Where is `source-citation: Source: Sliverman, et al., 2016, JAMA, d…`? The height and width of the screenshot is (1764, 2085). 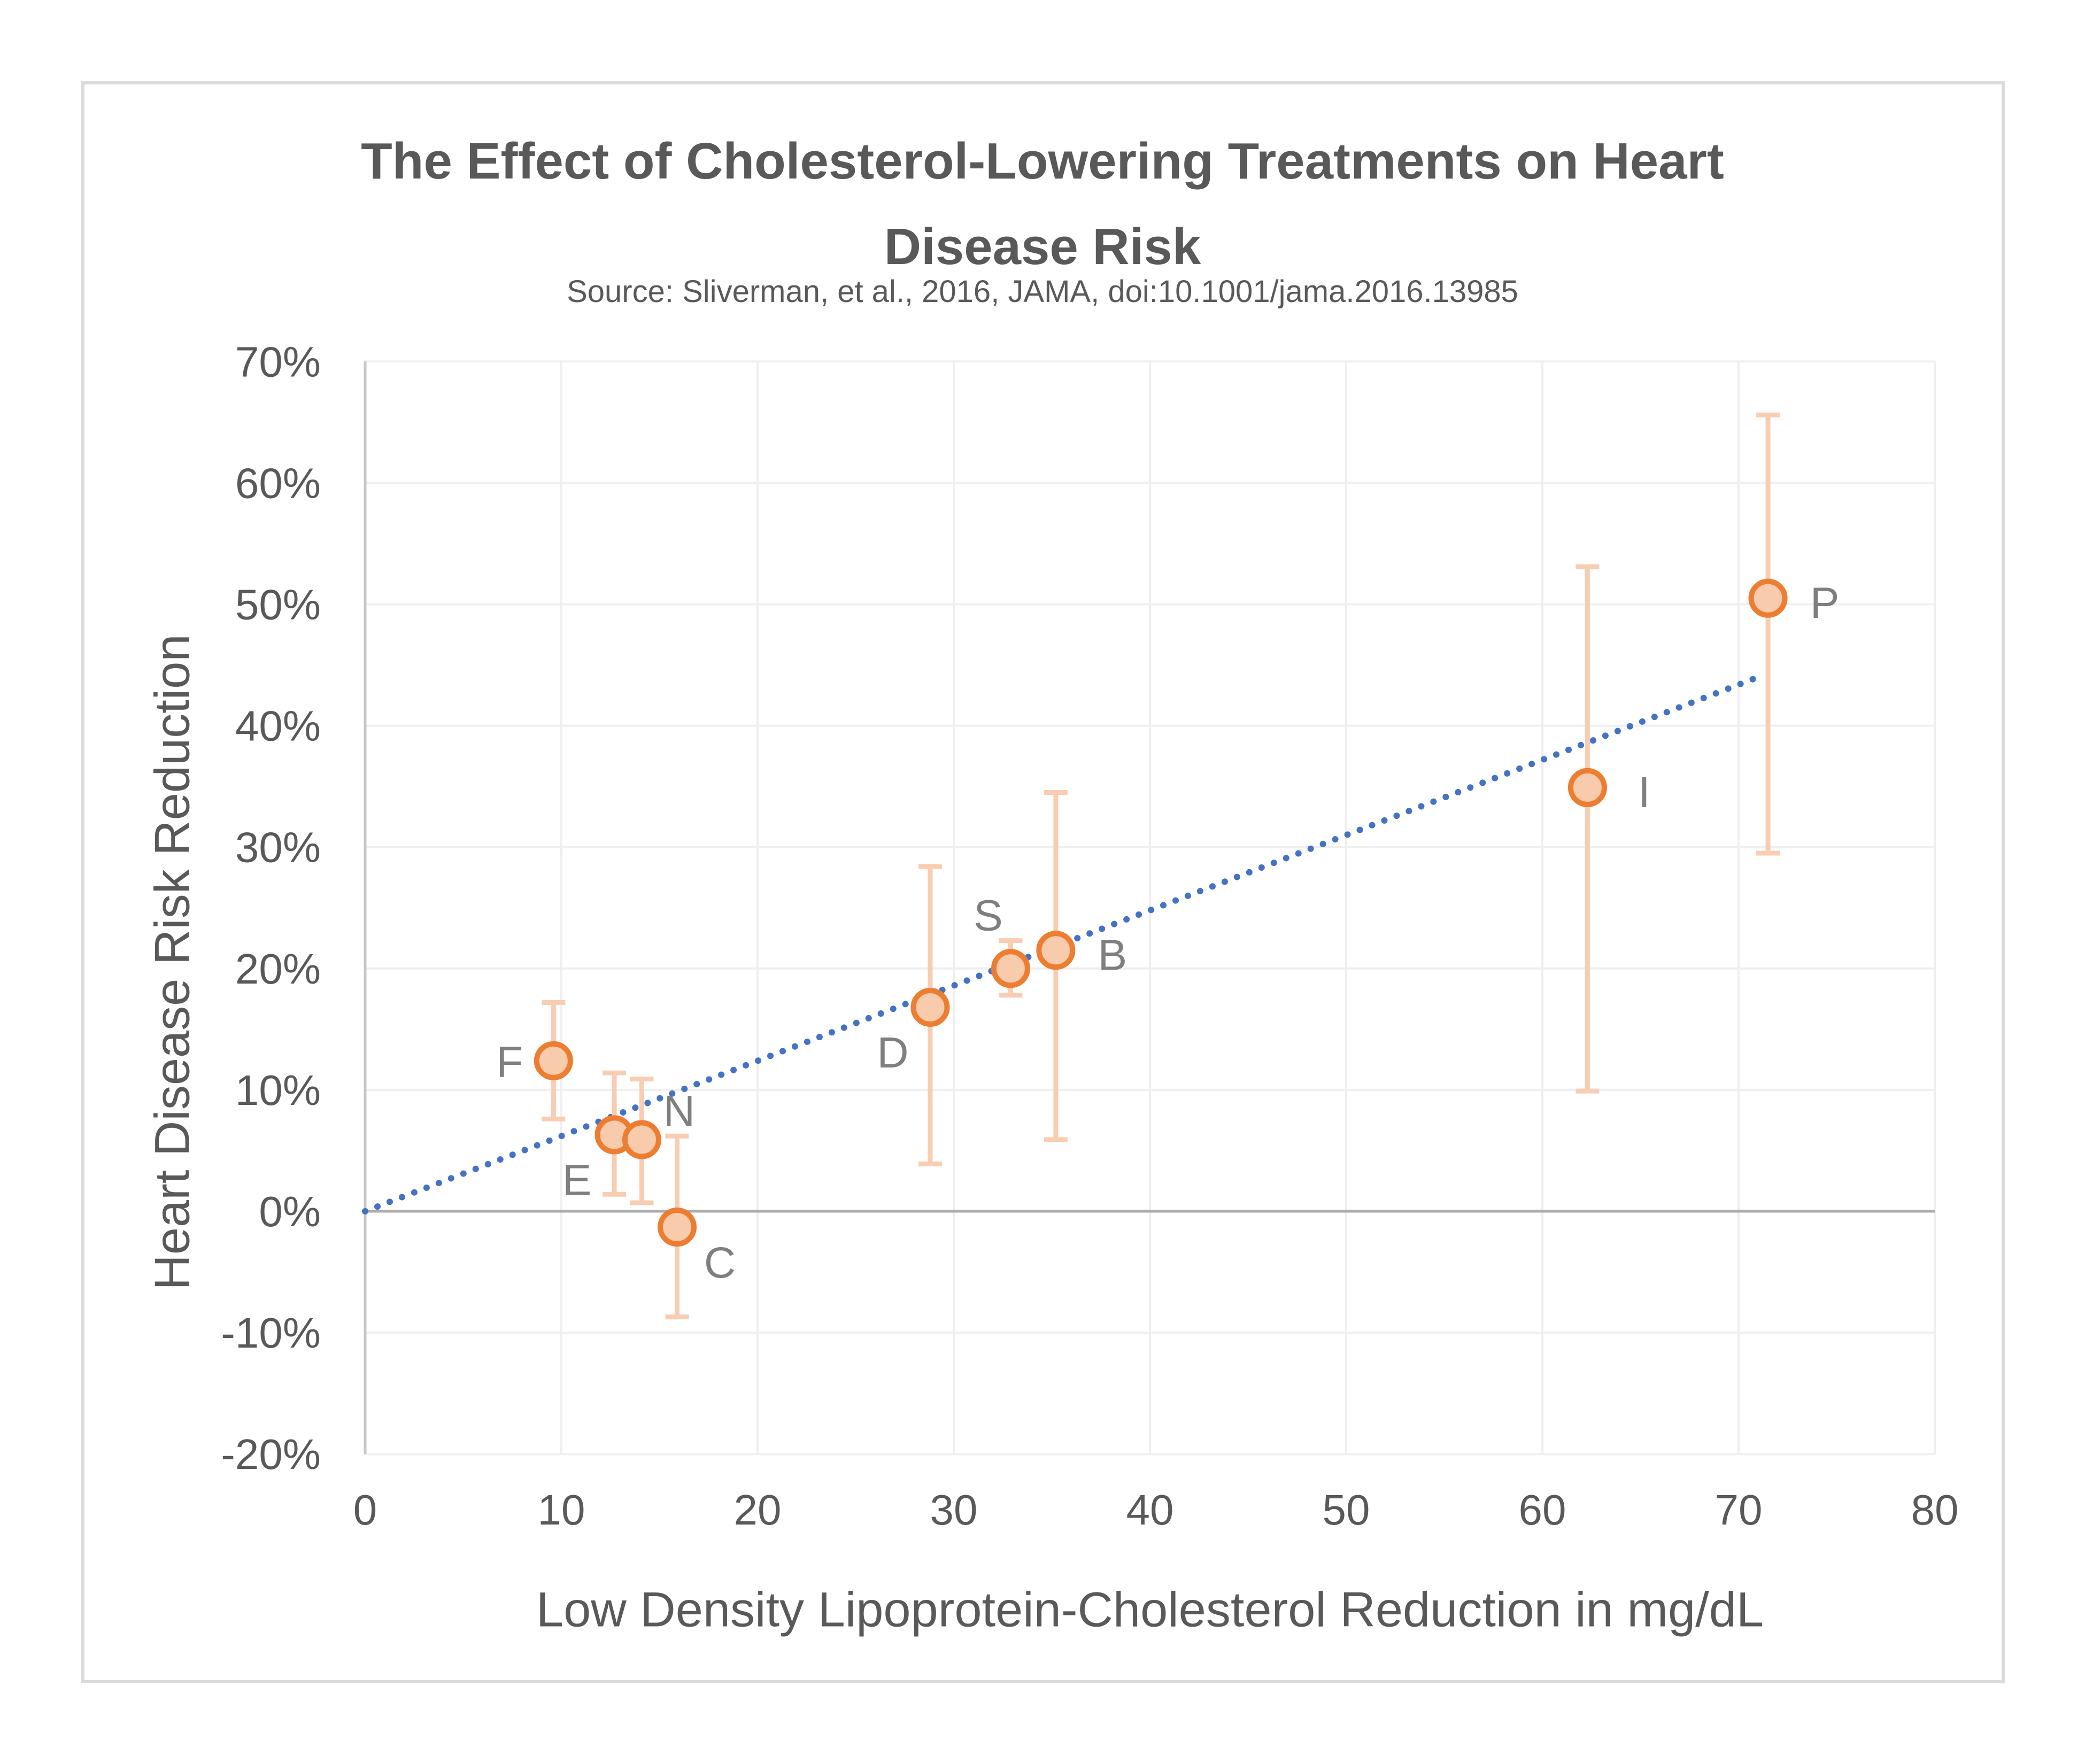
source-citation: Source: Sliverman, et al., 2016, JAMA, d… is located at coordinates (1042, 291).